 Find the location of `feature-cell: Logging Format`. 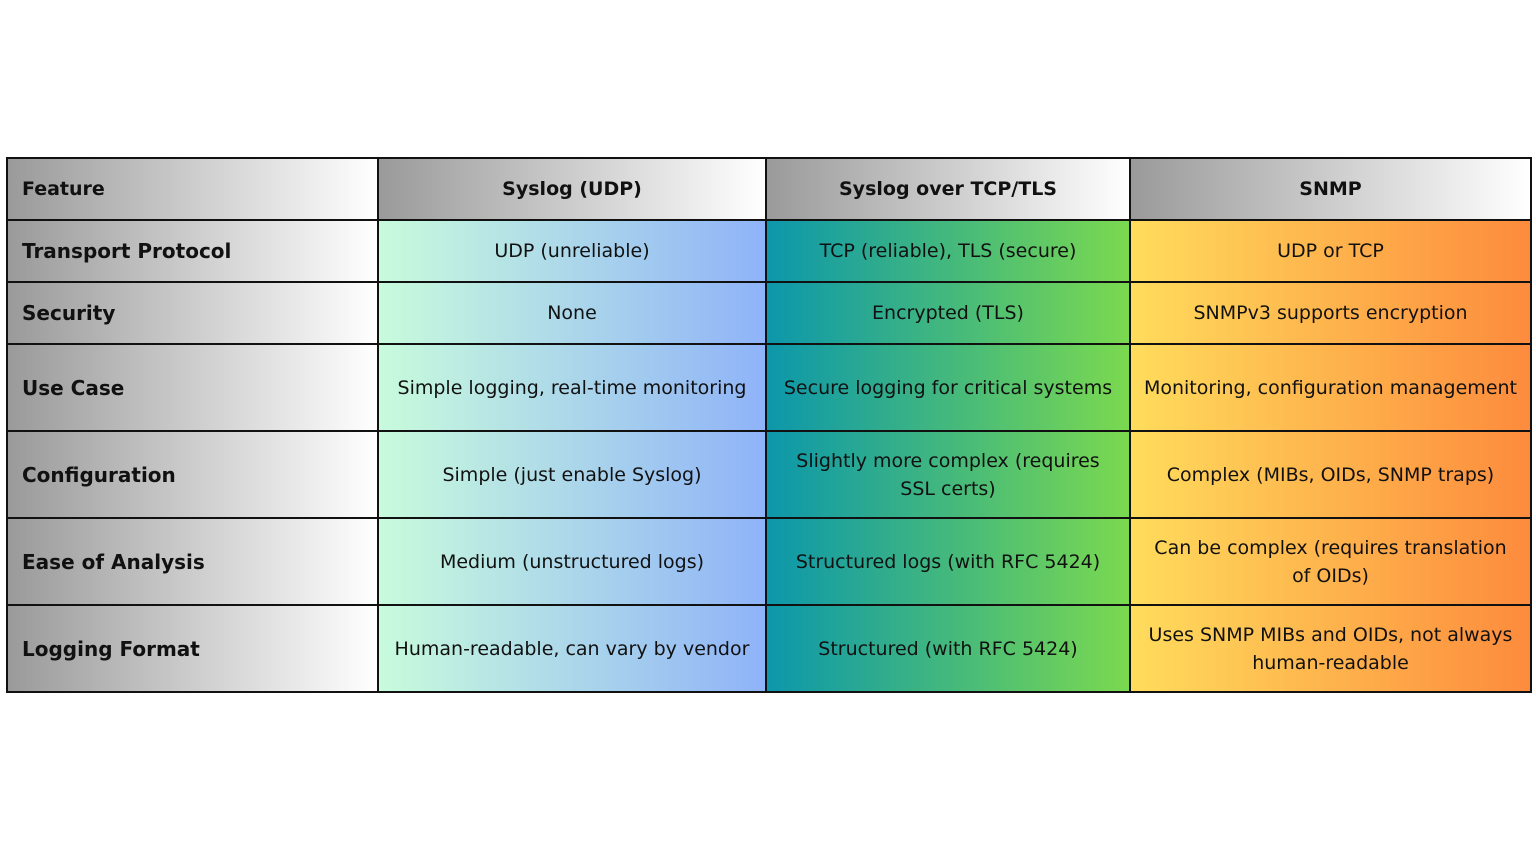

feature-cell: Logging Format is located at coordinates (192, 648).